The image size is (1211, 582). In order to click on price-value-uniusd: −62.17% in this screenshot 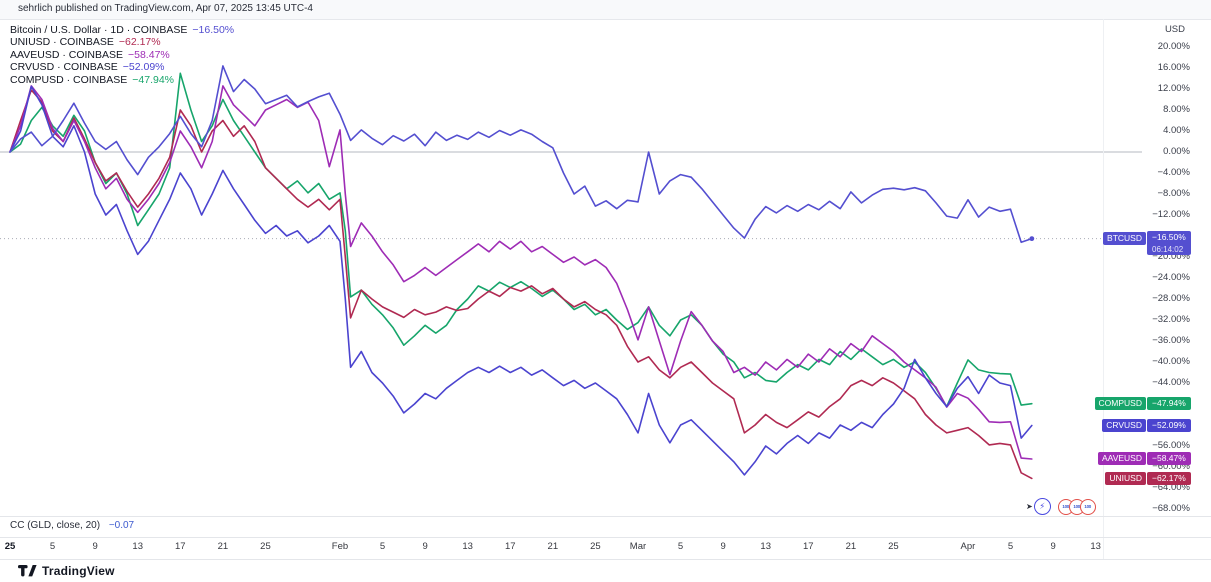, I will do `click(1169, 478)`.